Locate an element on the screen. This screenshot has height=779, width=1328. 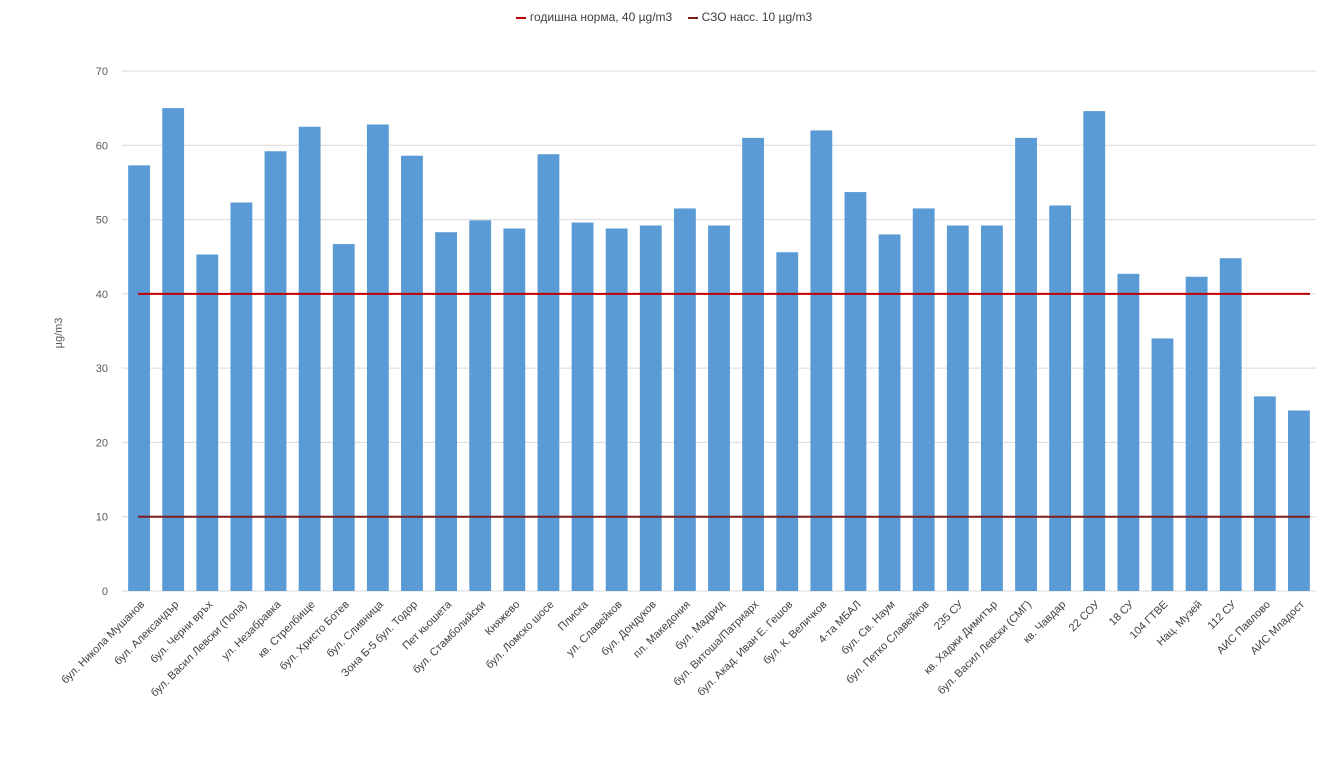
x-tick-label: бул. Ломско шосе is located at coordinates (520, 635).